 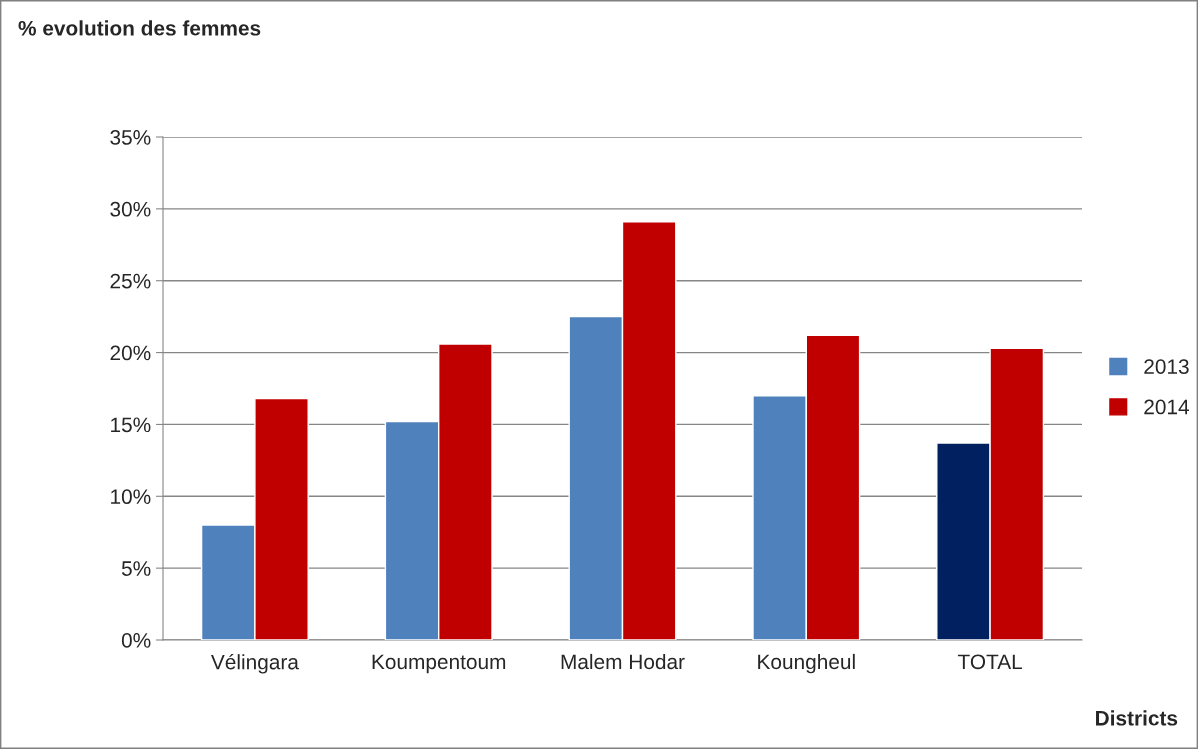 I want to click on x-tick-label: Koumpentoum, so click(x=439, y=664).